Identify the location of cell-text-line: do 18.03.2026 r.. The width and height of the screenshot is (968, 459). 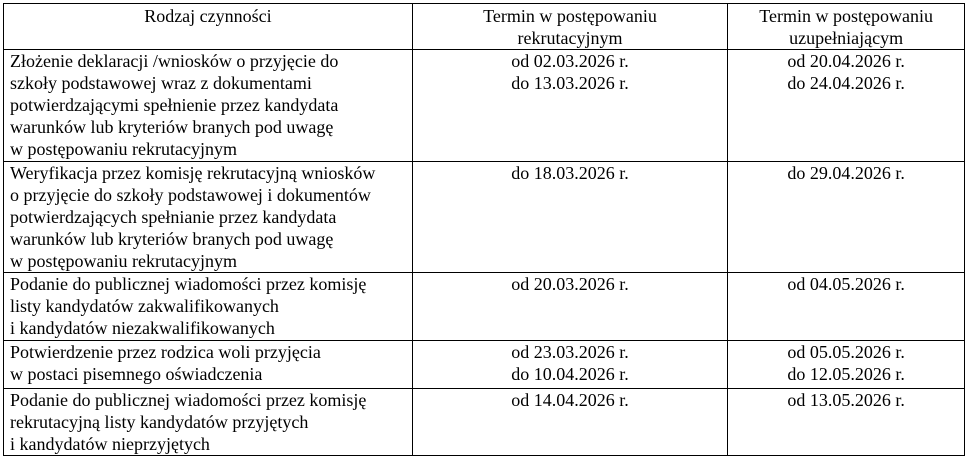
(570, 173).